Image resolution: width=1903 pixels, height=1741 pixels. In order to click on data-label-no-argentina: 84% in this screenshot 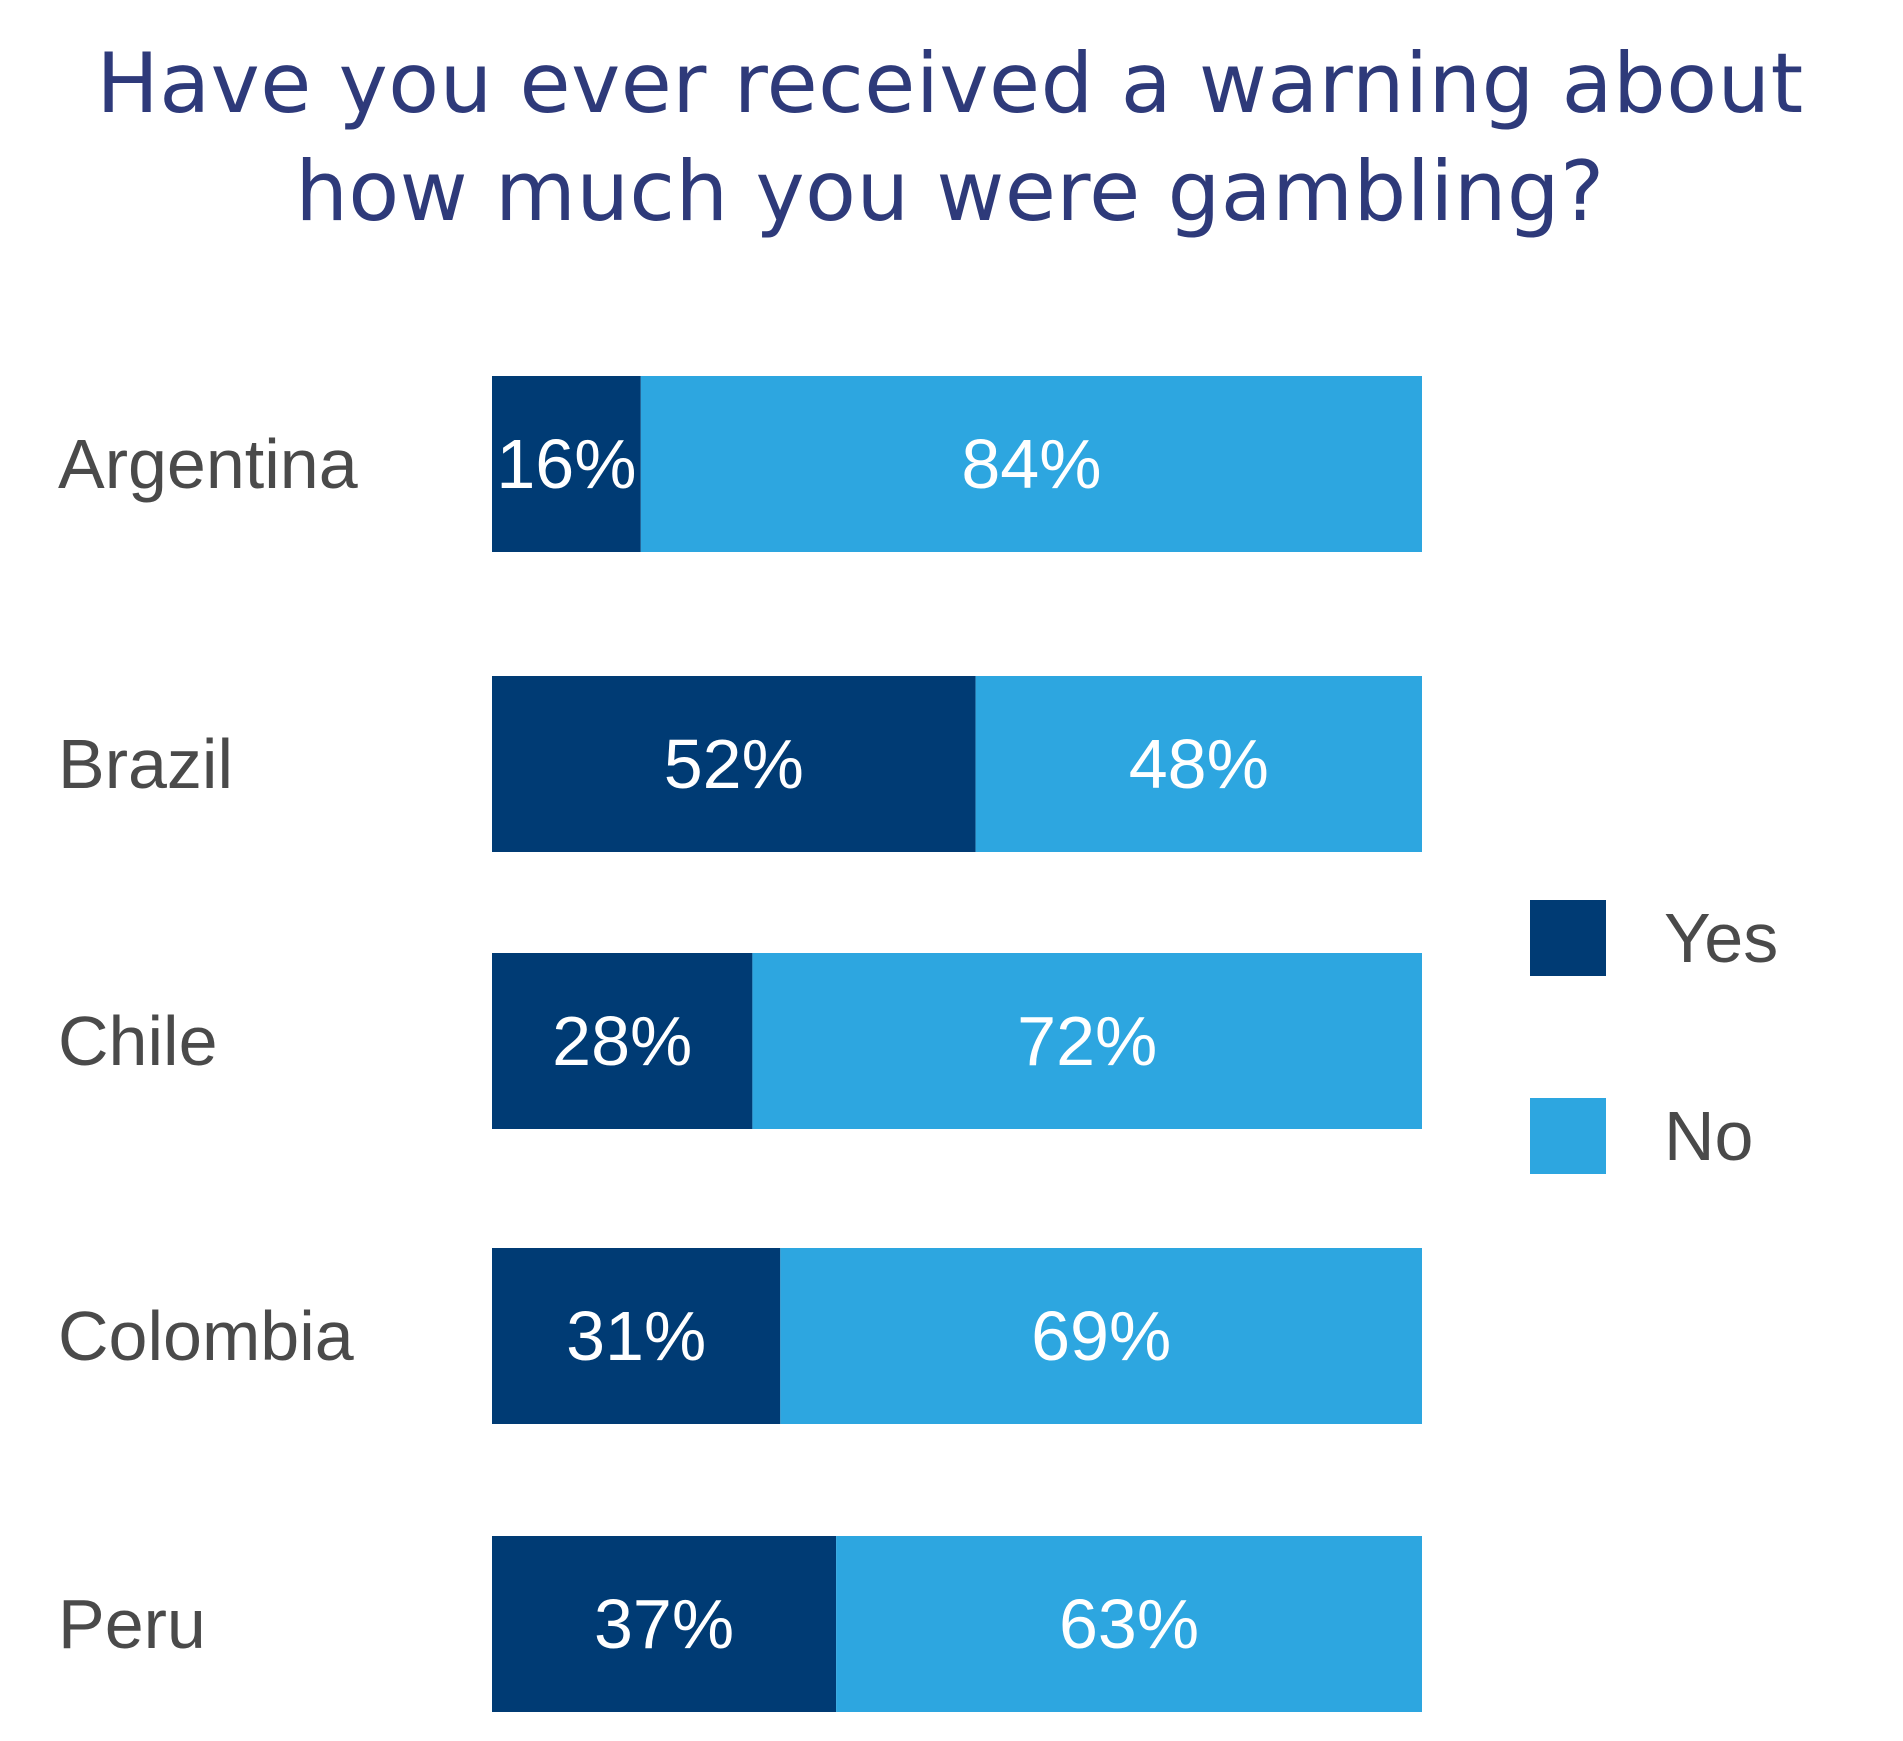, I will do `click(1031, 464)`.